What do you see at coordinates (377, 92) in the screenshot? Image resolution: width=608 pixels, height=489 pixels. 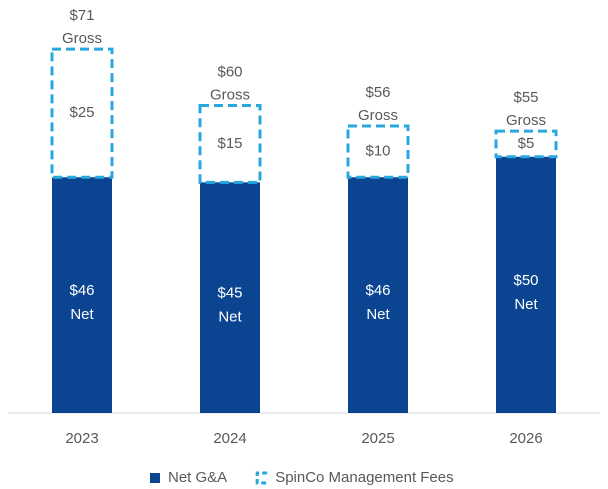 I see `total-label: $56` at bounding box center [377, 92].